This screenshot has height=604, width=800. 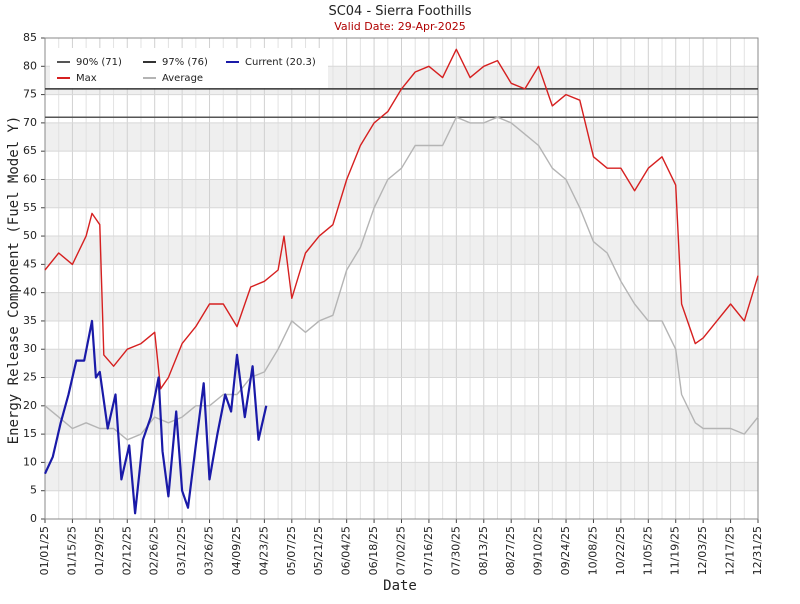 What do you see at coordinates (14, 280) in the screenshot?
I see `y-axis-label: Energy Release Component (Fuel Model Y)` at bounding box center [14, 280].